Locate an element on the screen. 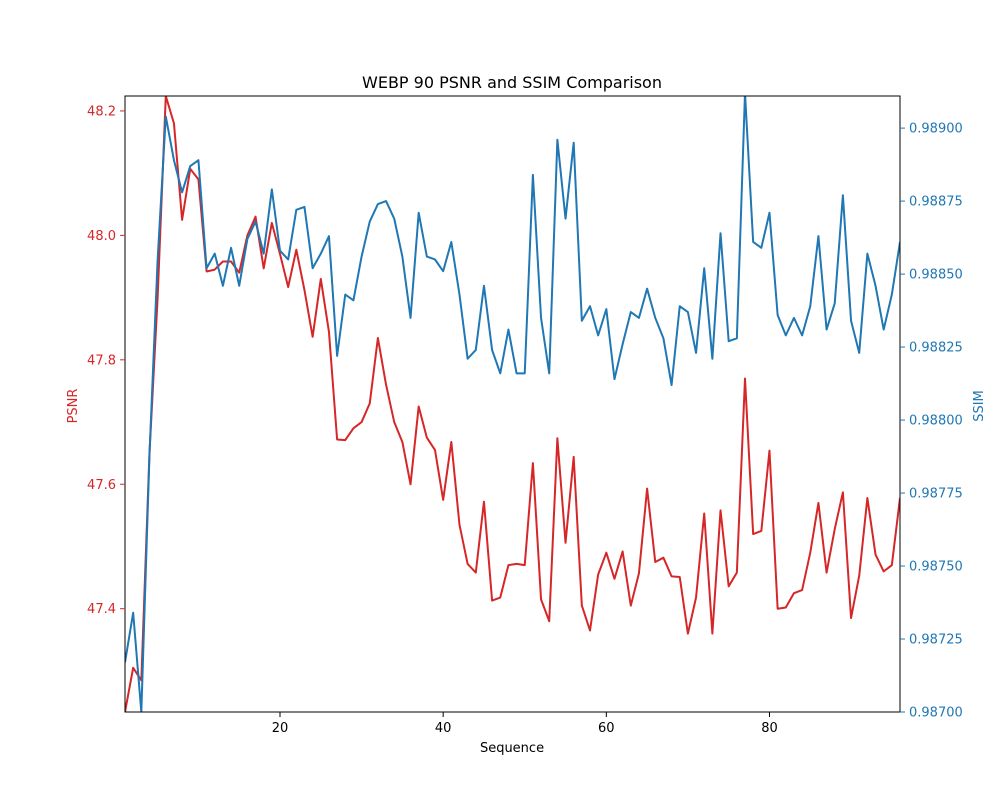 Image resolution: width=1000 pixels, height=800 pixels. x-tick-label: 80 is located at coordinates (769, 728).